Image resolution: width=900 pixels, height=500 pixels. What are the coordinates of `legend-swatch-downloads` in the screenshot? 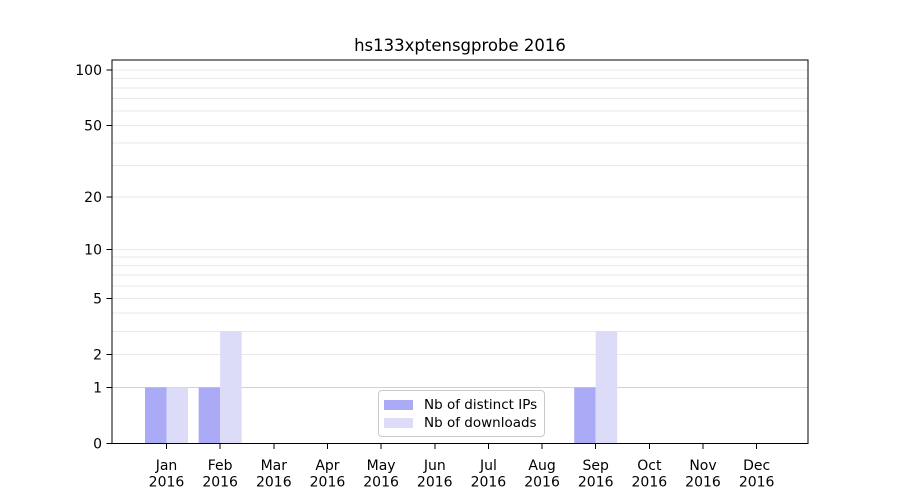 It's located at (398, 422).